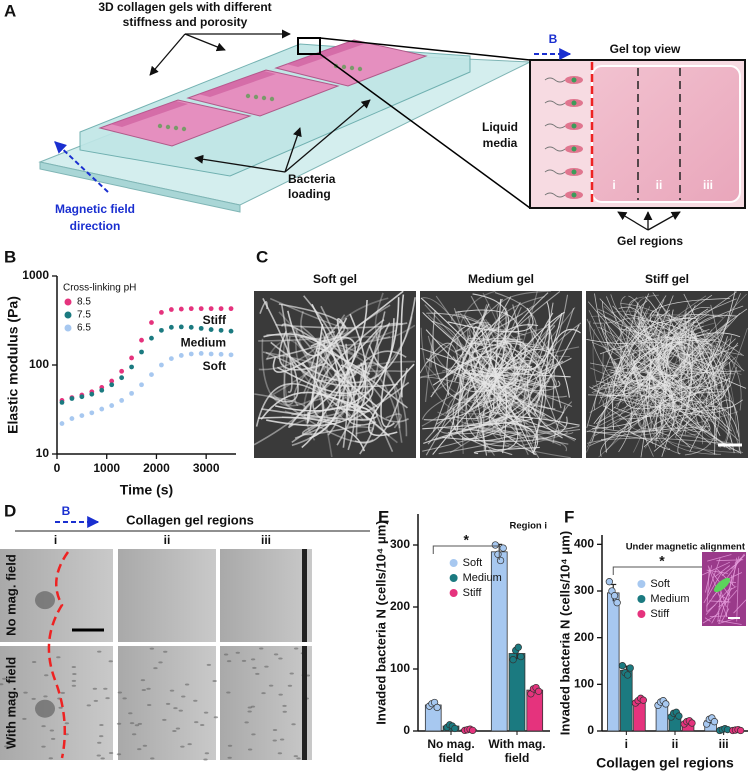 The width and height of the screenshot is (750, 771). I want to click on artifact, so click(45, 600).